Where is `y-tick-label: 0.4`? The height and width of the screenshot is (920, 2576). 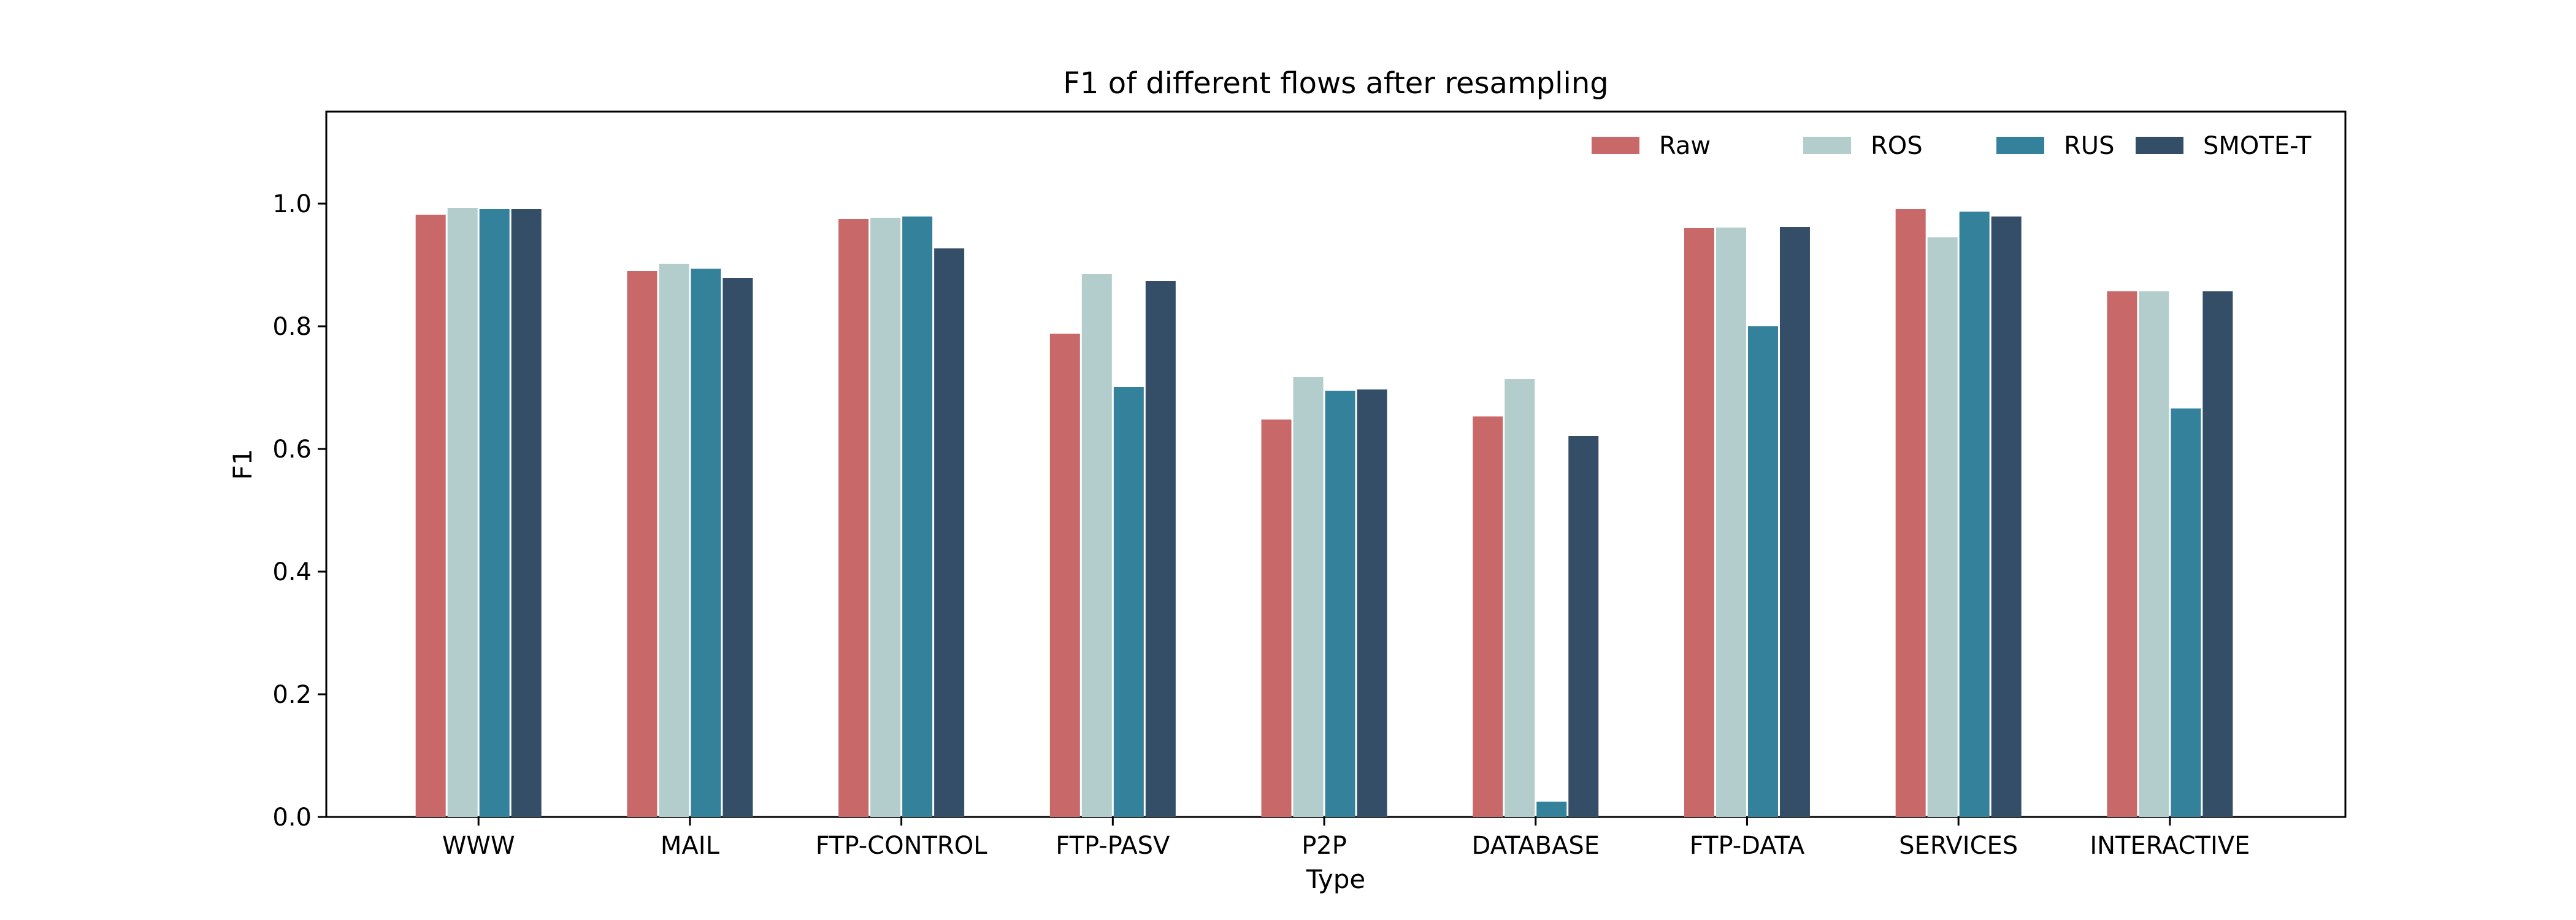 y-tick-label: 0.4 is located at coordinates (292, 572).